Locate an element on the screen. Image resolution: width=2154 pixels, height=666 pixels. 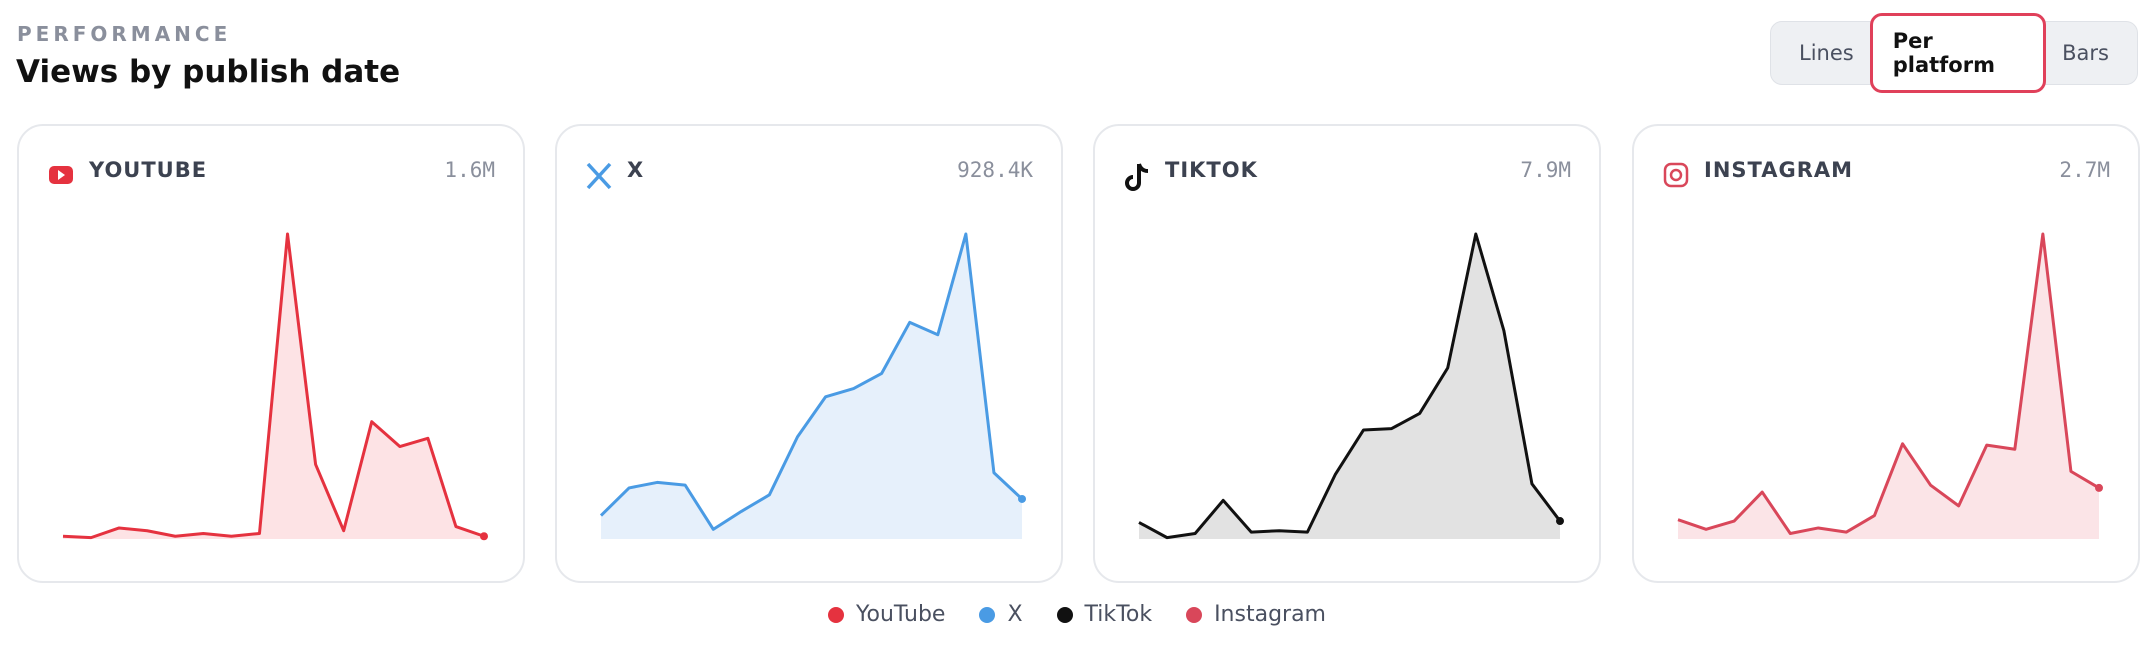
eyebrow: PERFORMANCE is located at coordinates (124, 34).